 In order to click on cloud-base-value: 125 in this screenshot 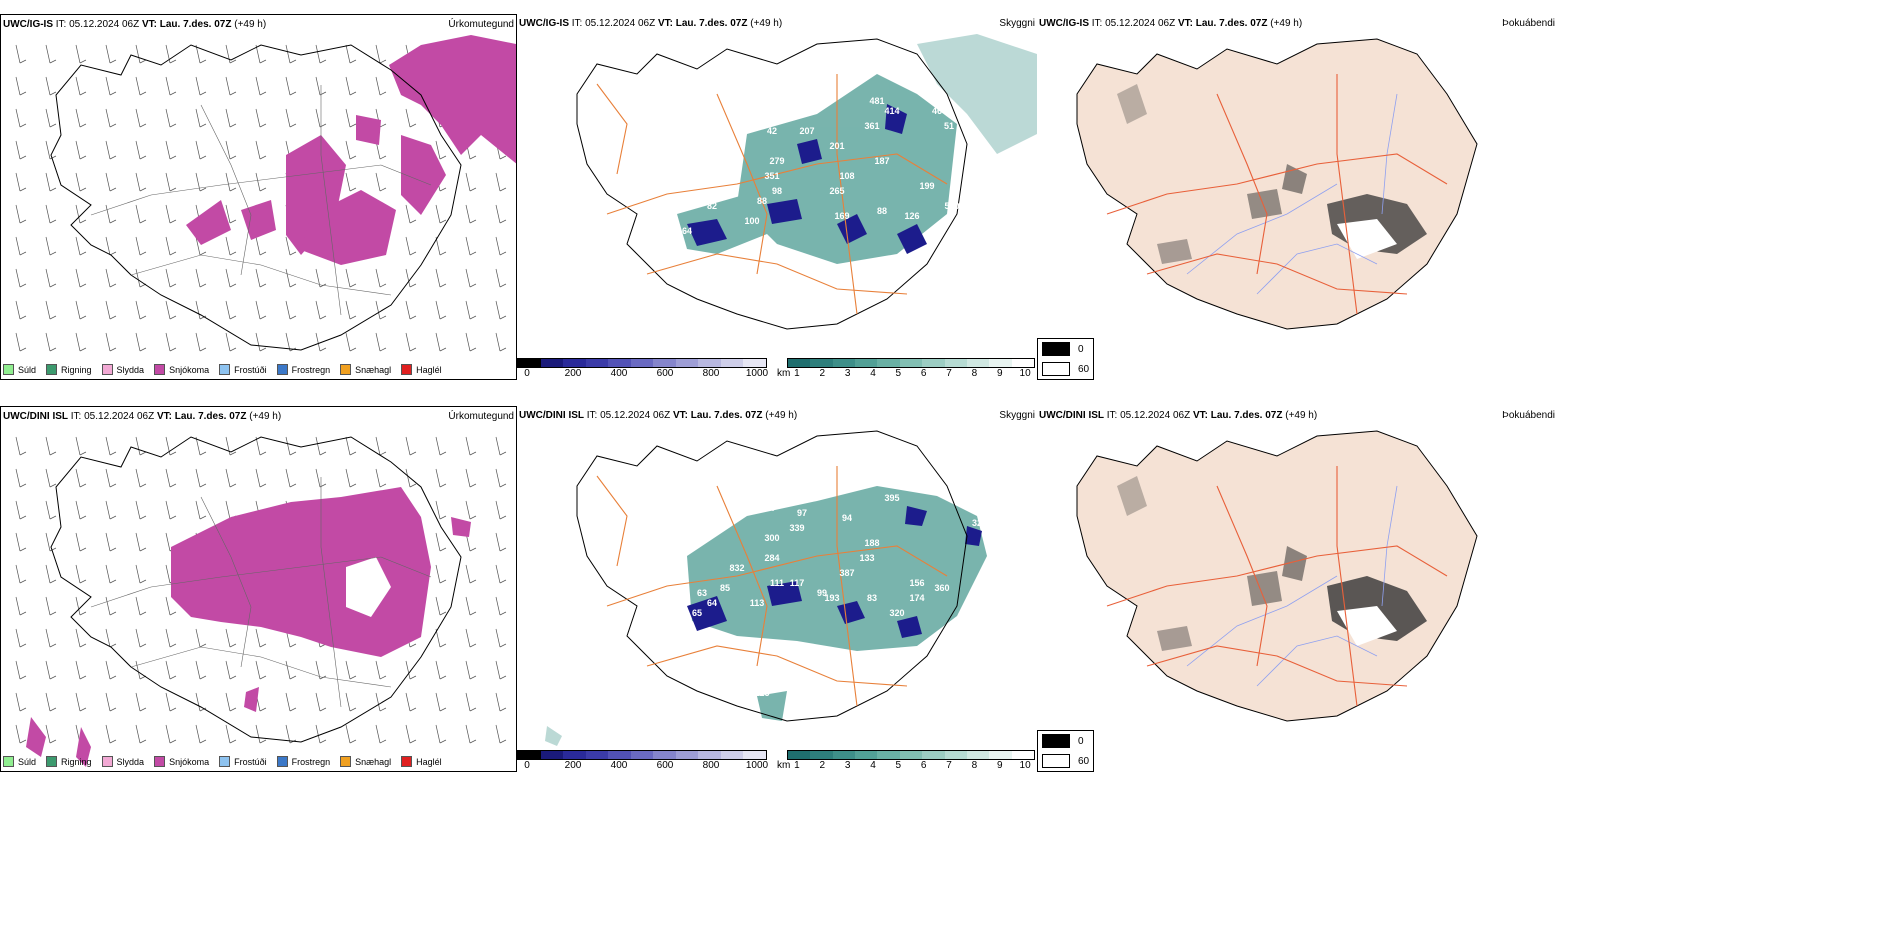, I will do `click(761, 693)`.